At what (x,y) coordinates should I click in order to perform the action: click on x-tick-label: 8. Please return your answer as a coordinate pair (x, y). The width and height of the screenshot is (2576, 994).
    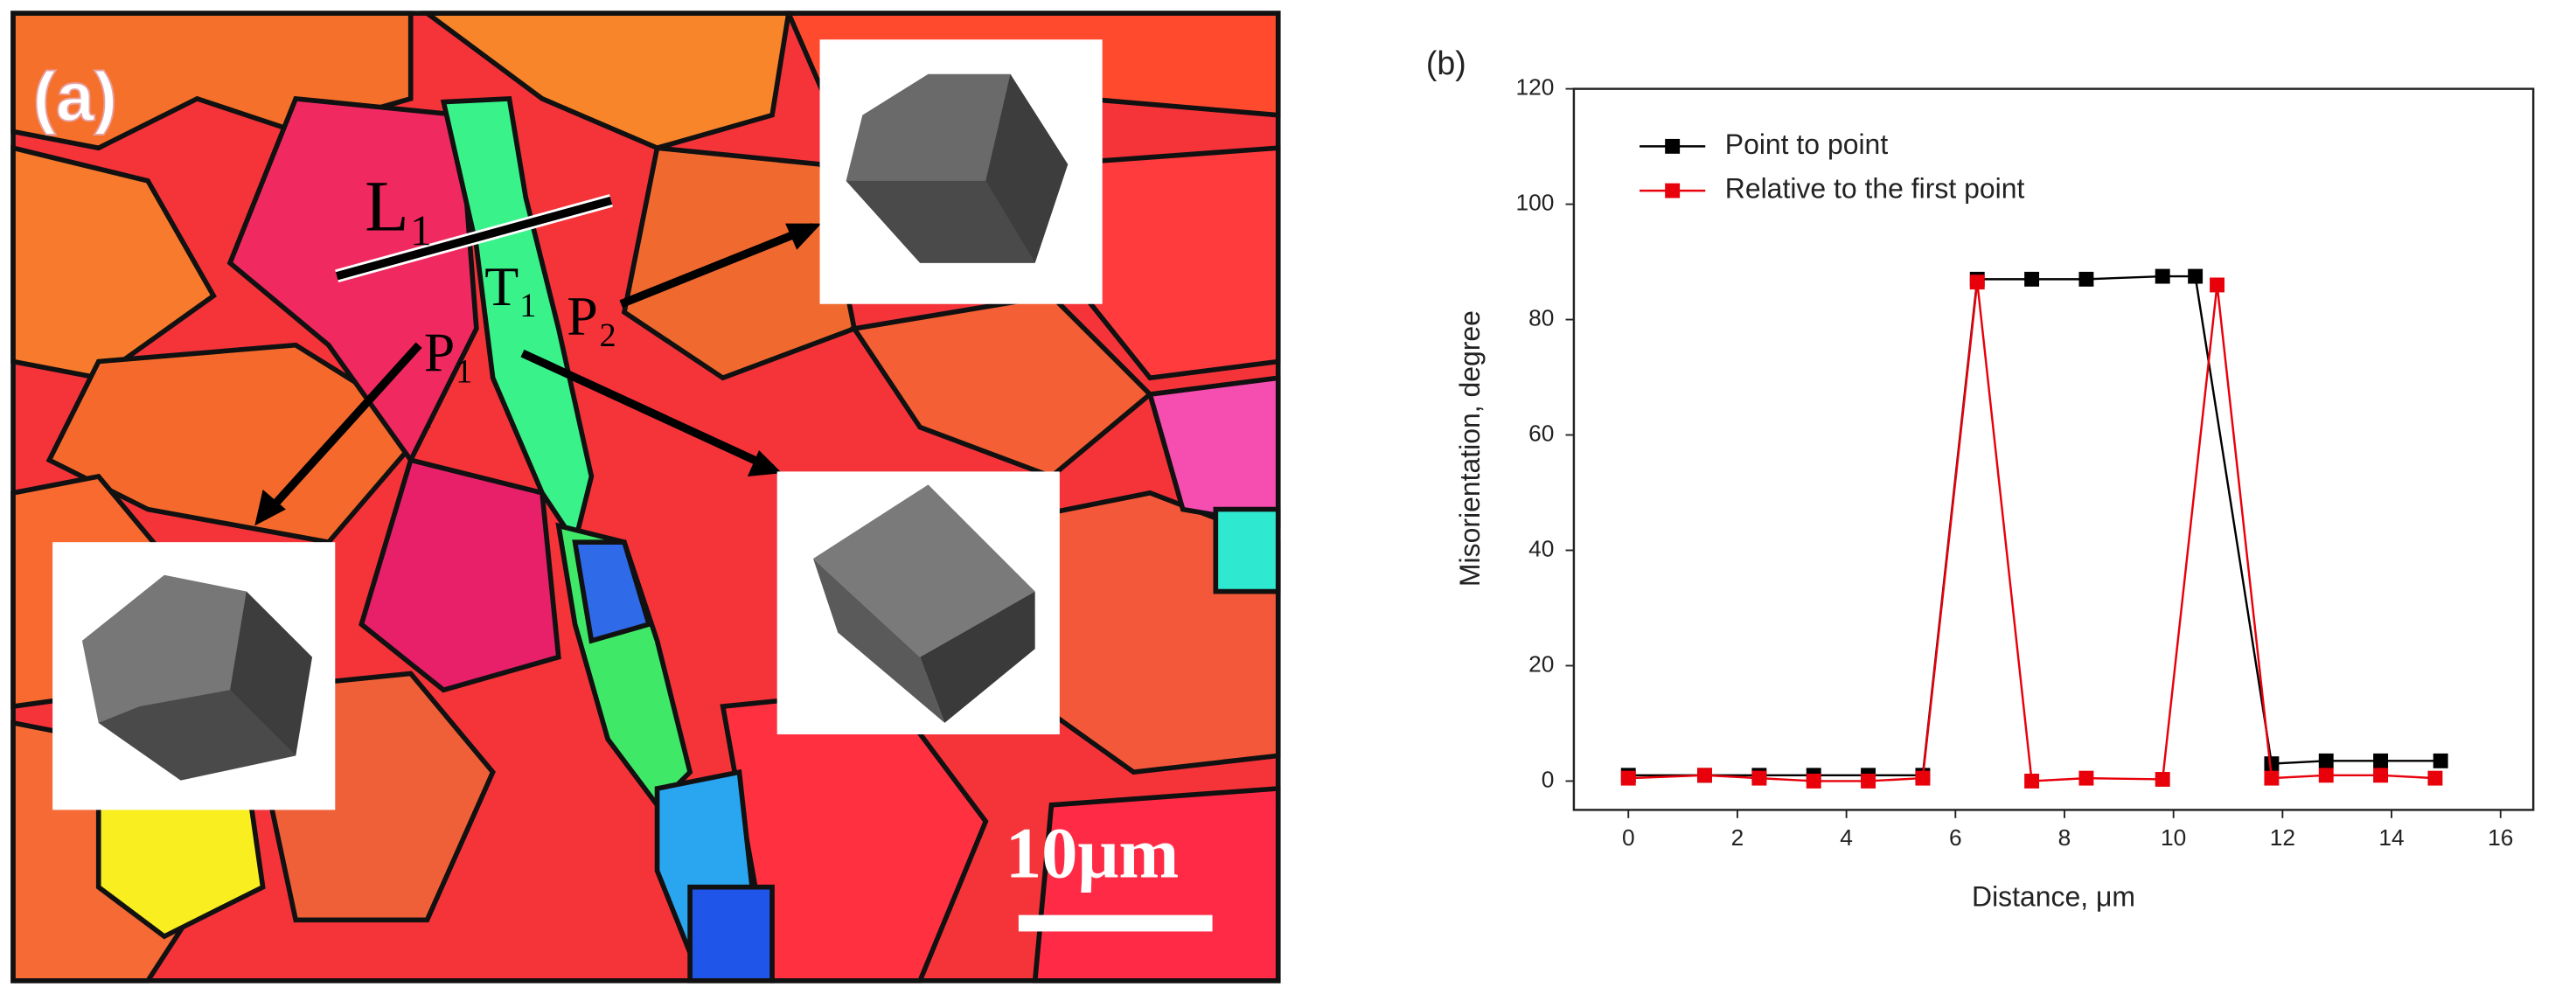
    Looking at the image, I should click on (2064, 837).